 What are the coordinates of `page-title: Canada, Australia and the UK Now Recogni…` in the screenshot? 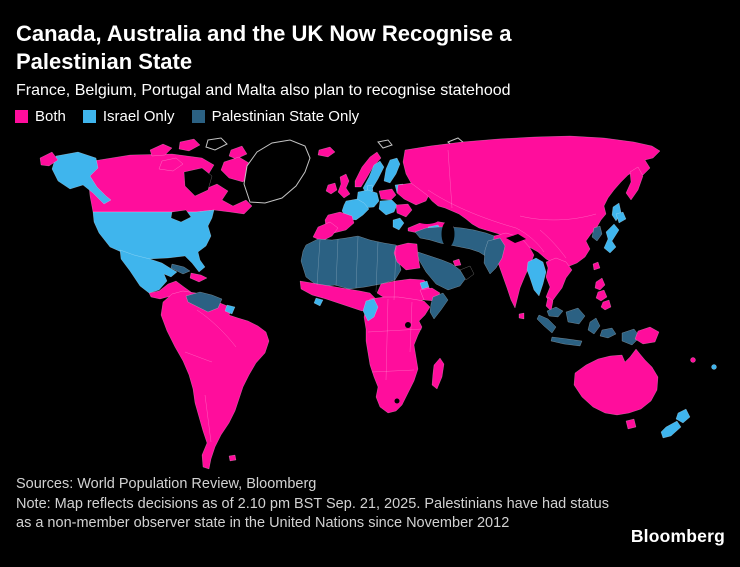 It's located at (264, 48).